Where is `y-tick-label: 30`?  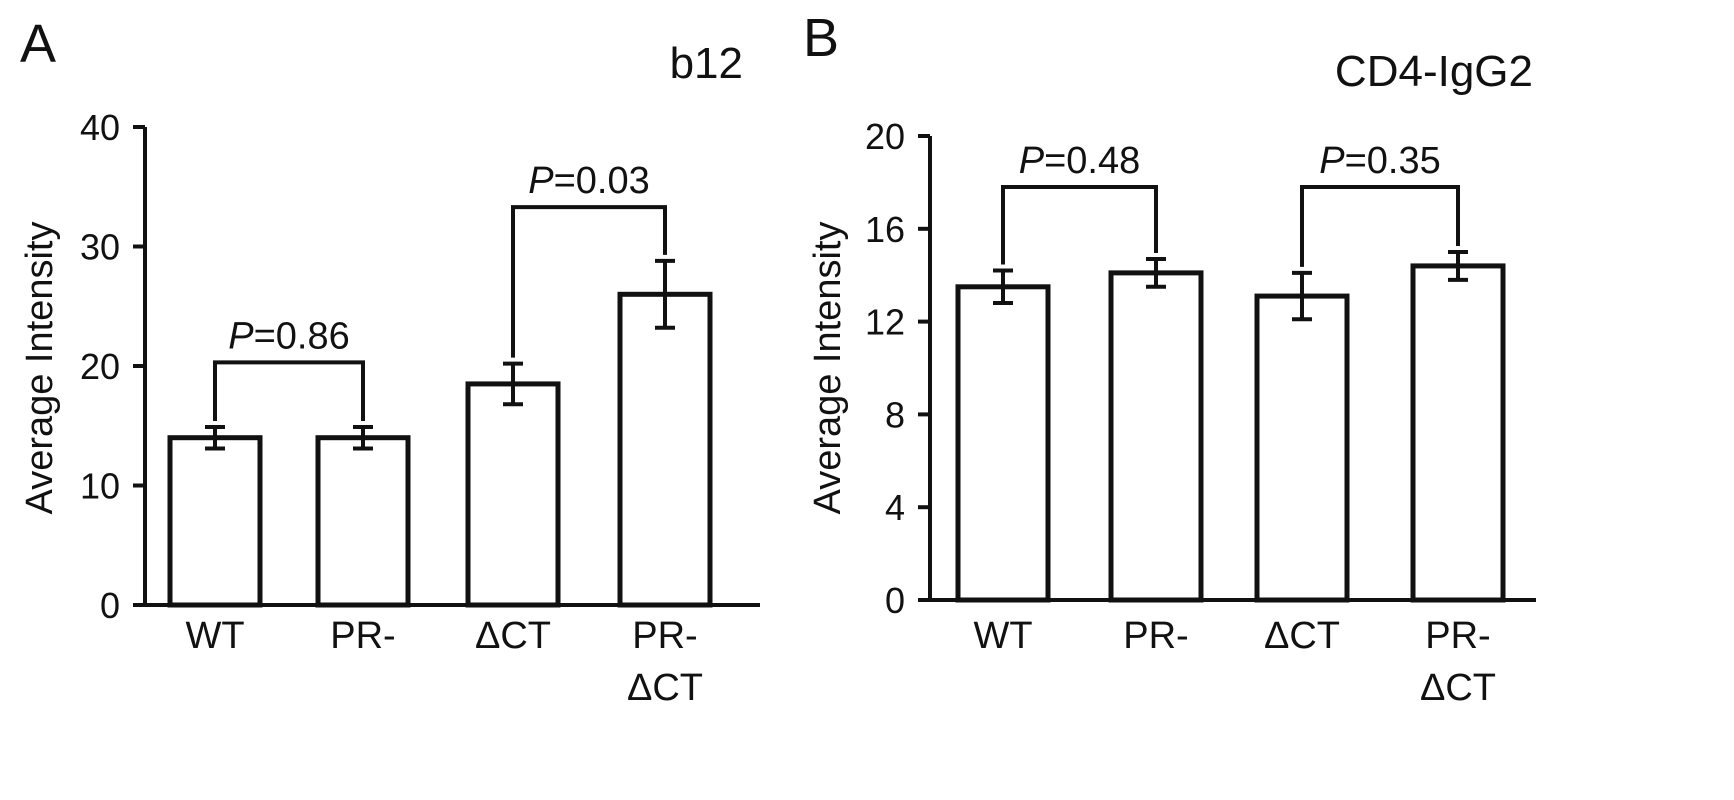 y-tick-label: 30 is located at coordinates (100, 247).